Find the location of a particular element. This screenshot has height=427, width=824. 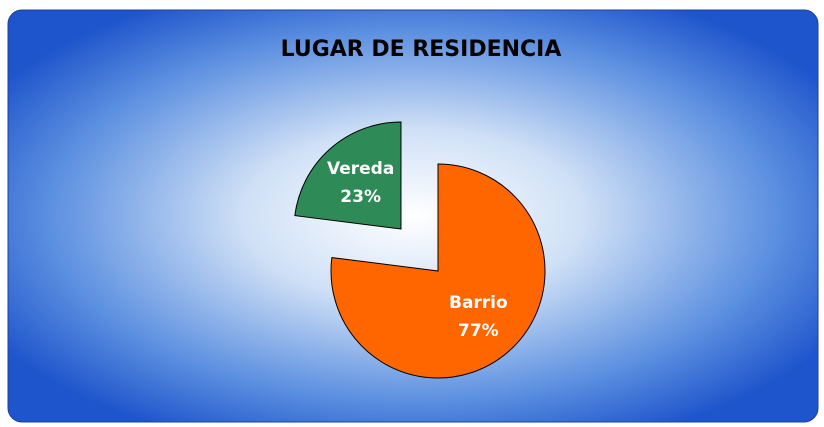

slice-value-label: 77% is located at coordinates (478, 331).